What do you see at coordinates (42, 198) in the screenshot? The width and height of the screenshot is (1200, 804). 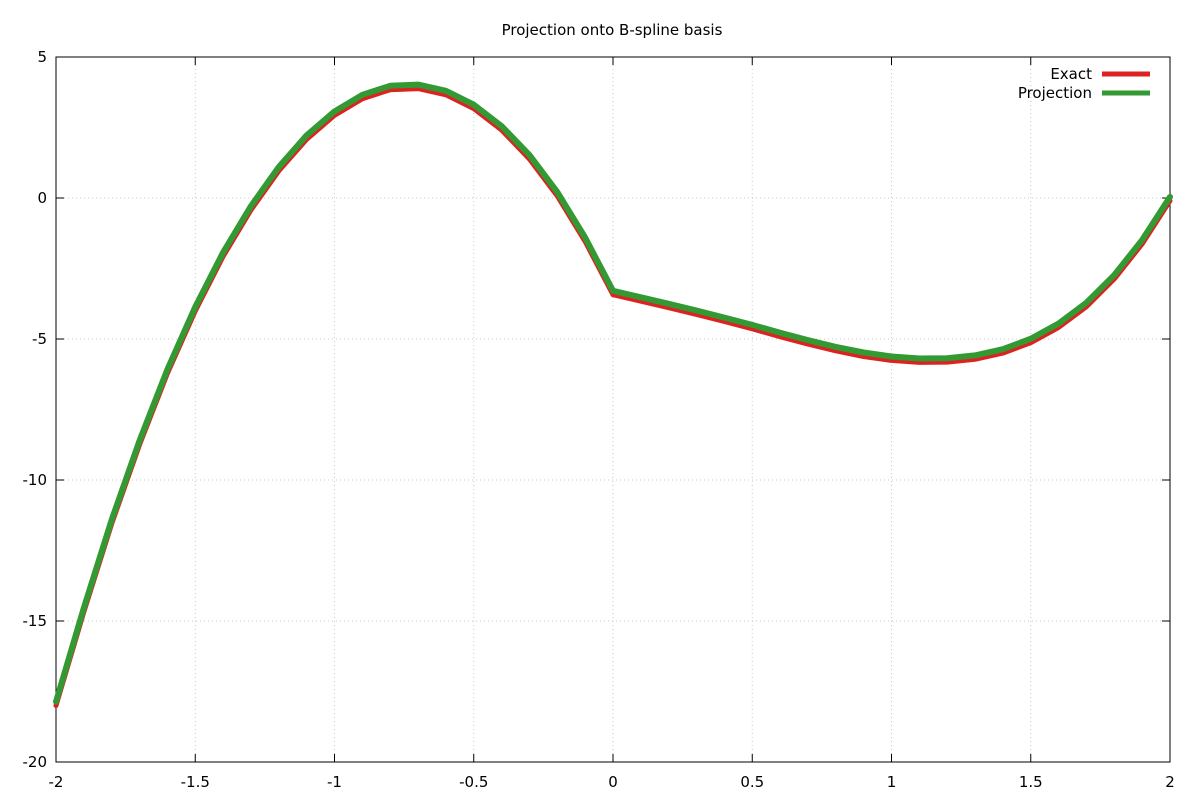 I see `y-tick-label: 0` at bounding box center [42, 198].